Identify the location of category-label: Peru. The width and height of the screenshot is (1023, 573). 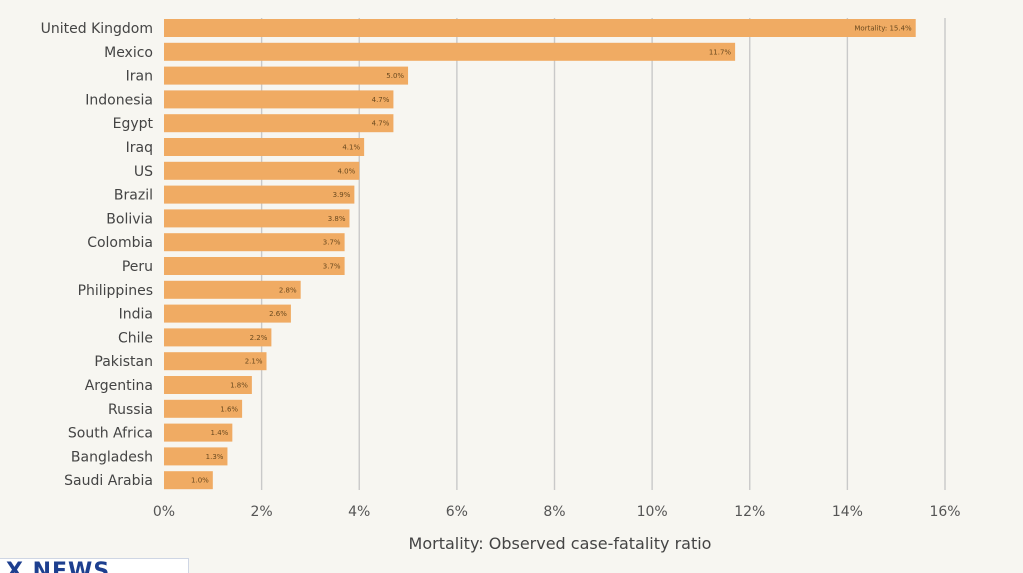
(137, 267).